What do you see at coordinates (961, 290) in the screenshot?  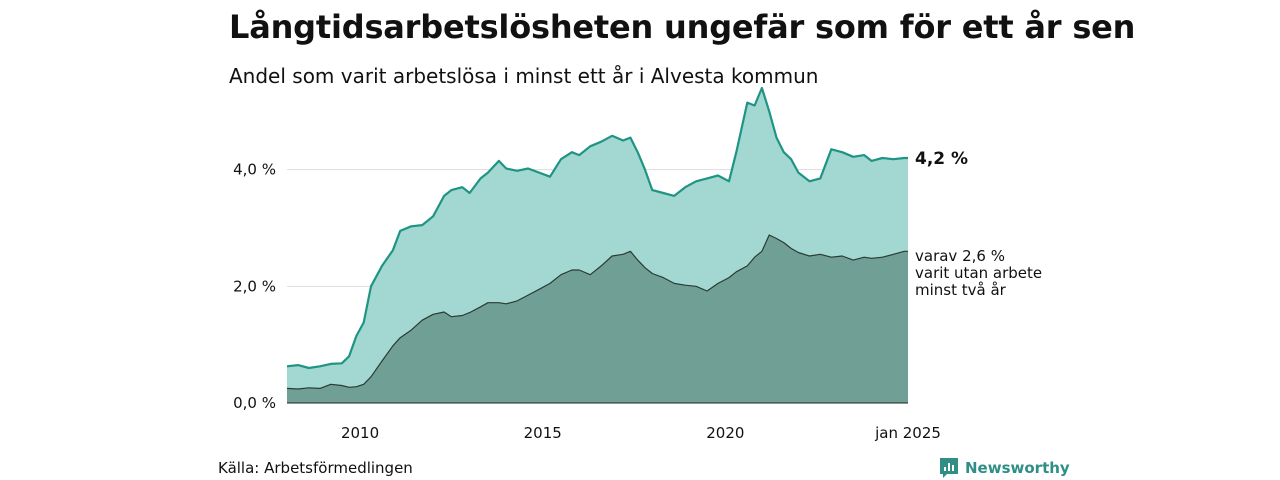 I see `sub-end-label-line: minst två år` at bounding box center [961, 290].